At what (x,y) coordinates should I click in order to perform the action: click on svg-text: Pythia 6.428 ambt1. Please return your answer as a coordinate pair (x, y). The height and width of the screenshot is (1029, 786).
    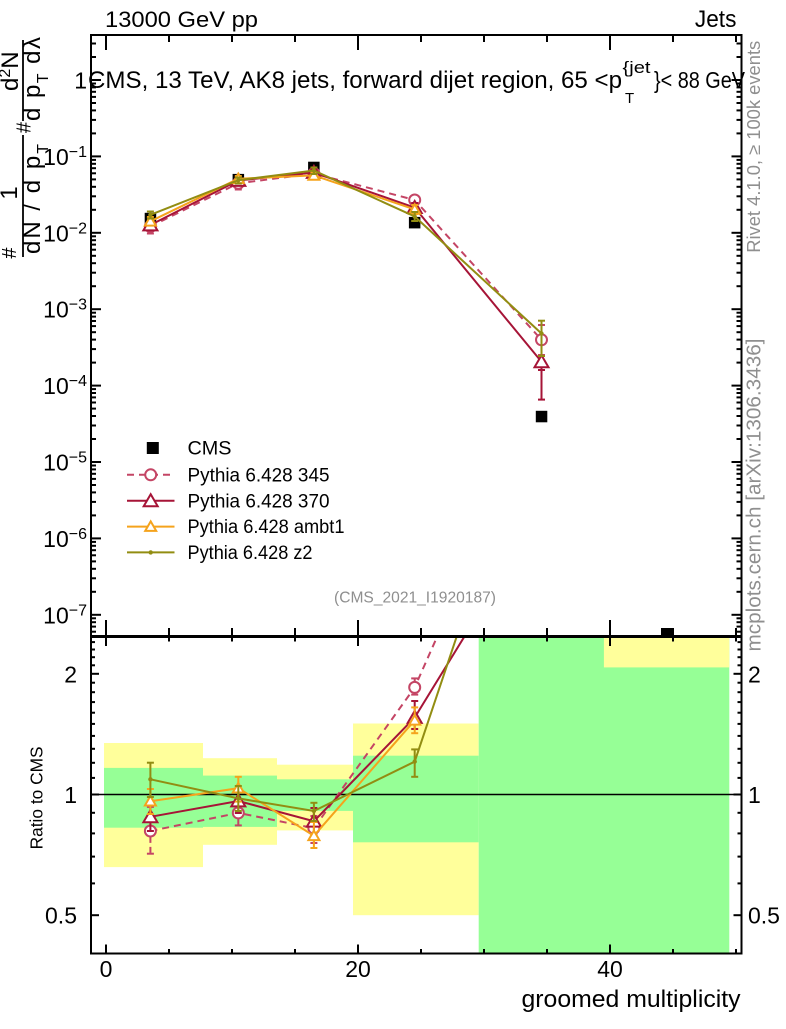
    Looking at the image, I should click on (266, 527).